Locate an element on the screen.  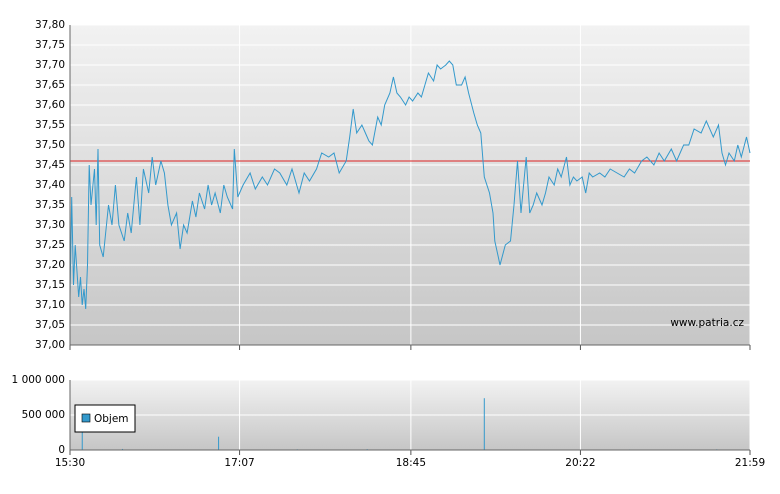
y-tick-label: 37,05 is located at coordinates (50, 325).